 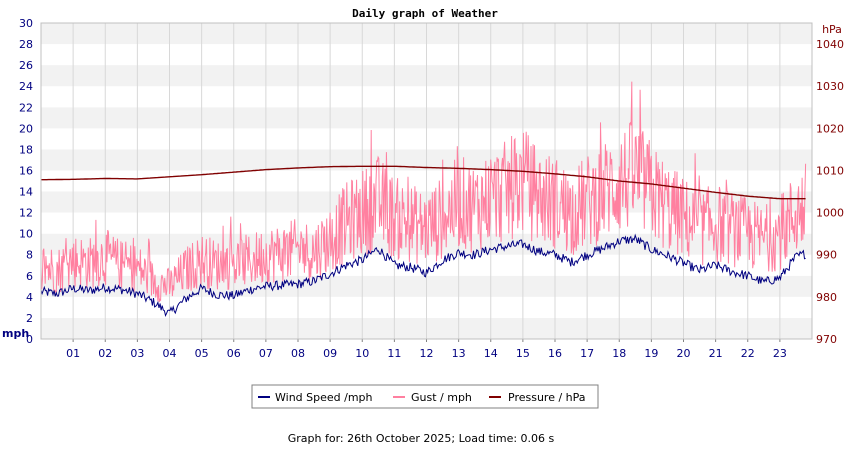 I want to click on x-tick-label: 13, so click(x=459, y=353).